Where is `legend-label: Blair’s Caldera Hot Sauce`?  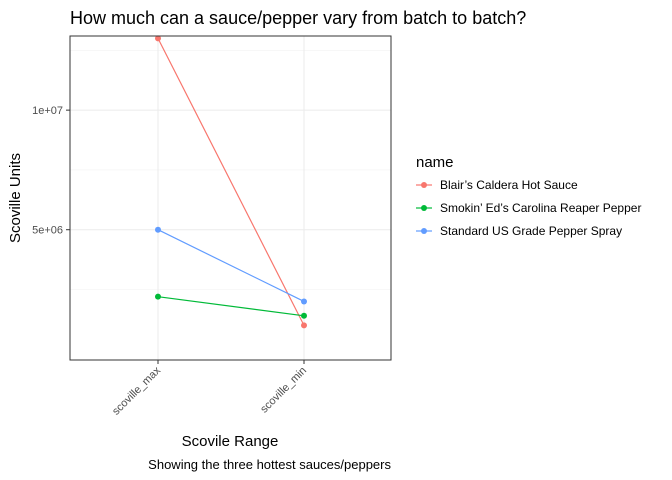
legend-label: Blair’s Caldera Hot Sauce is located at coordinates (509, 185).